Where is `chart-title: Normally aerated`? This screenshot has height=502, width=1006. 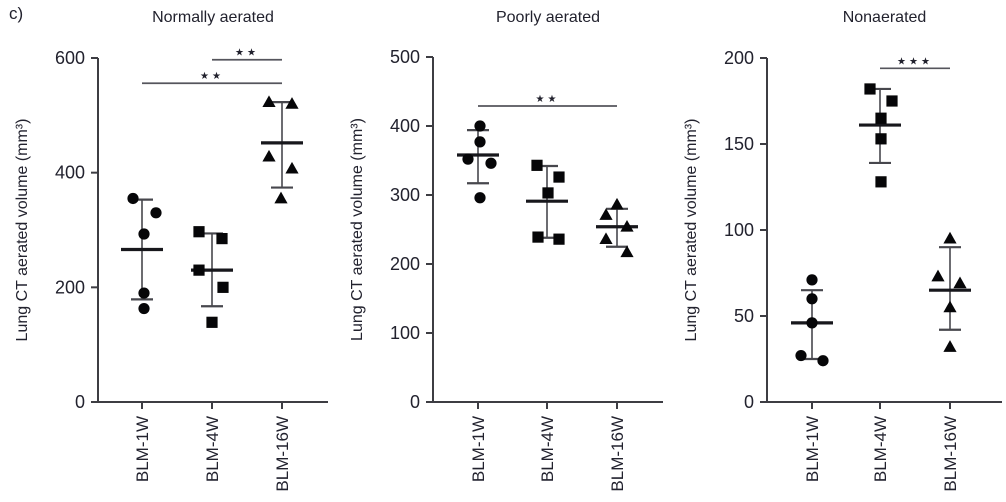 chart-title: Normally aerated is located at coordinates (213, 17).